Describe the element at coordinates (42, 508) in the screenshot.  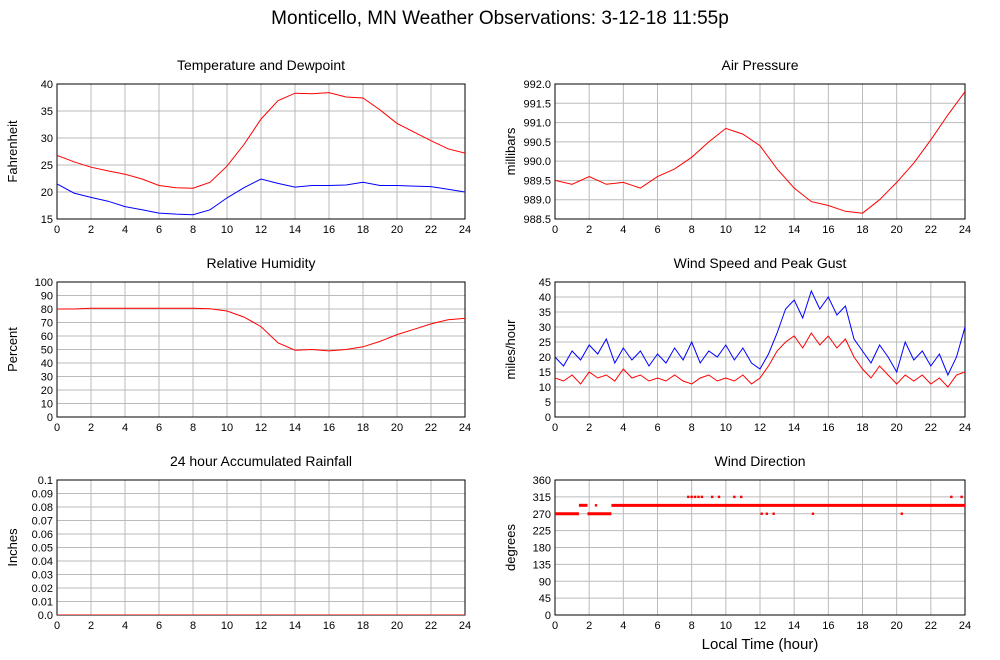
I see `y-tick-label: 0.08` at that location.